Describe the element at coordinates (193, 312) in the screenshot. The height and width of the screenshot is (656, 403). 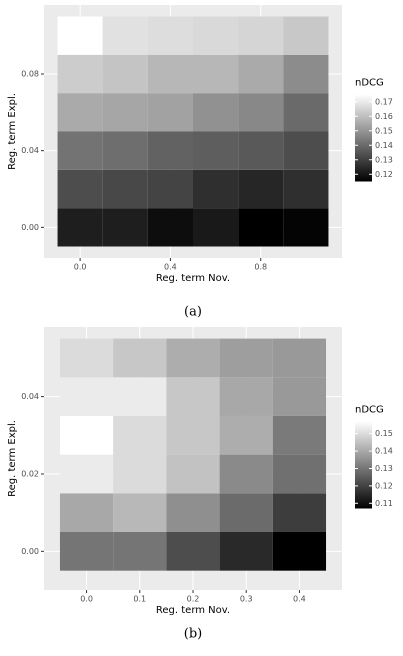
I see `caption: (a)` at that location.